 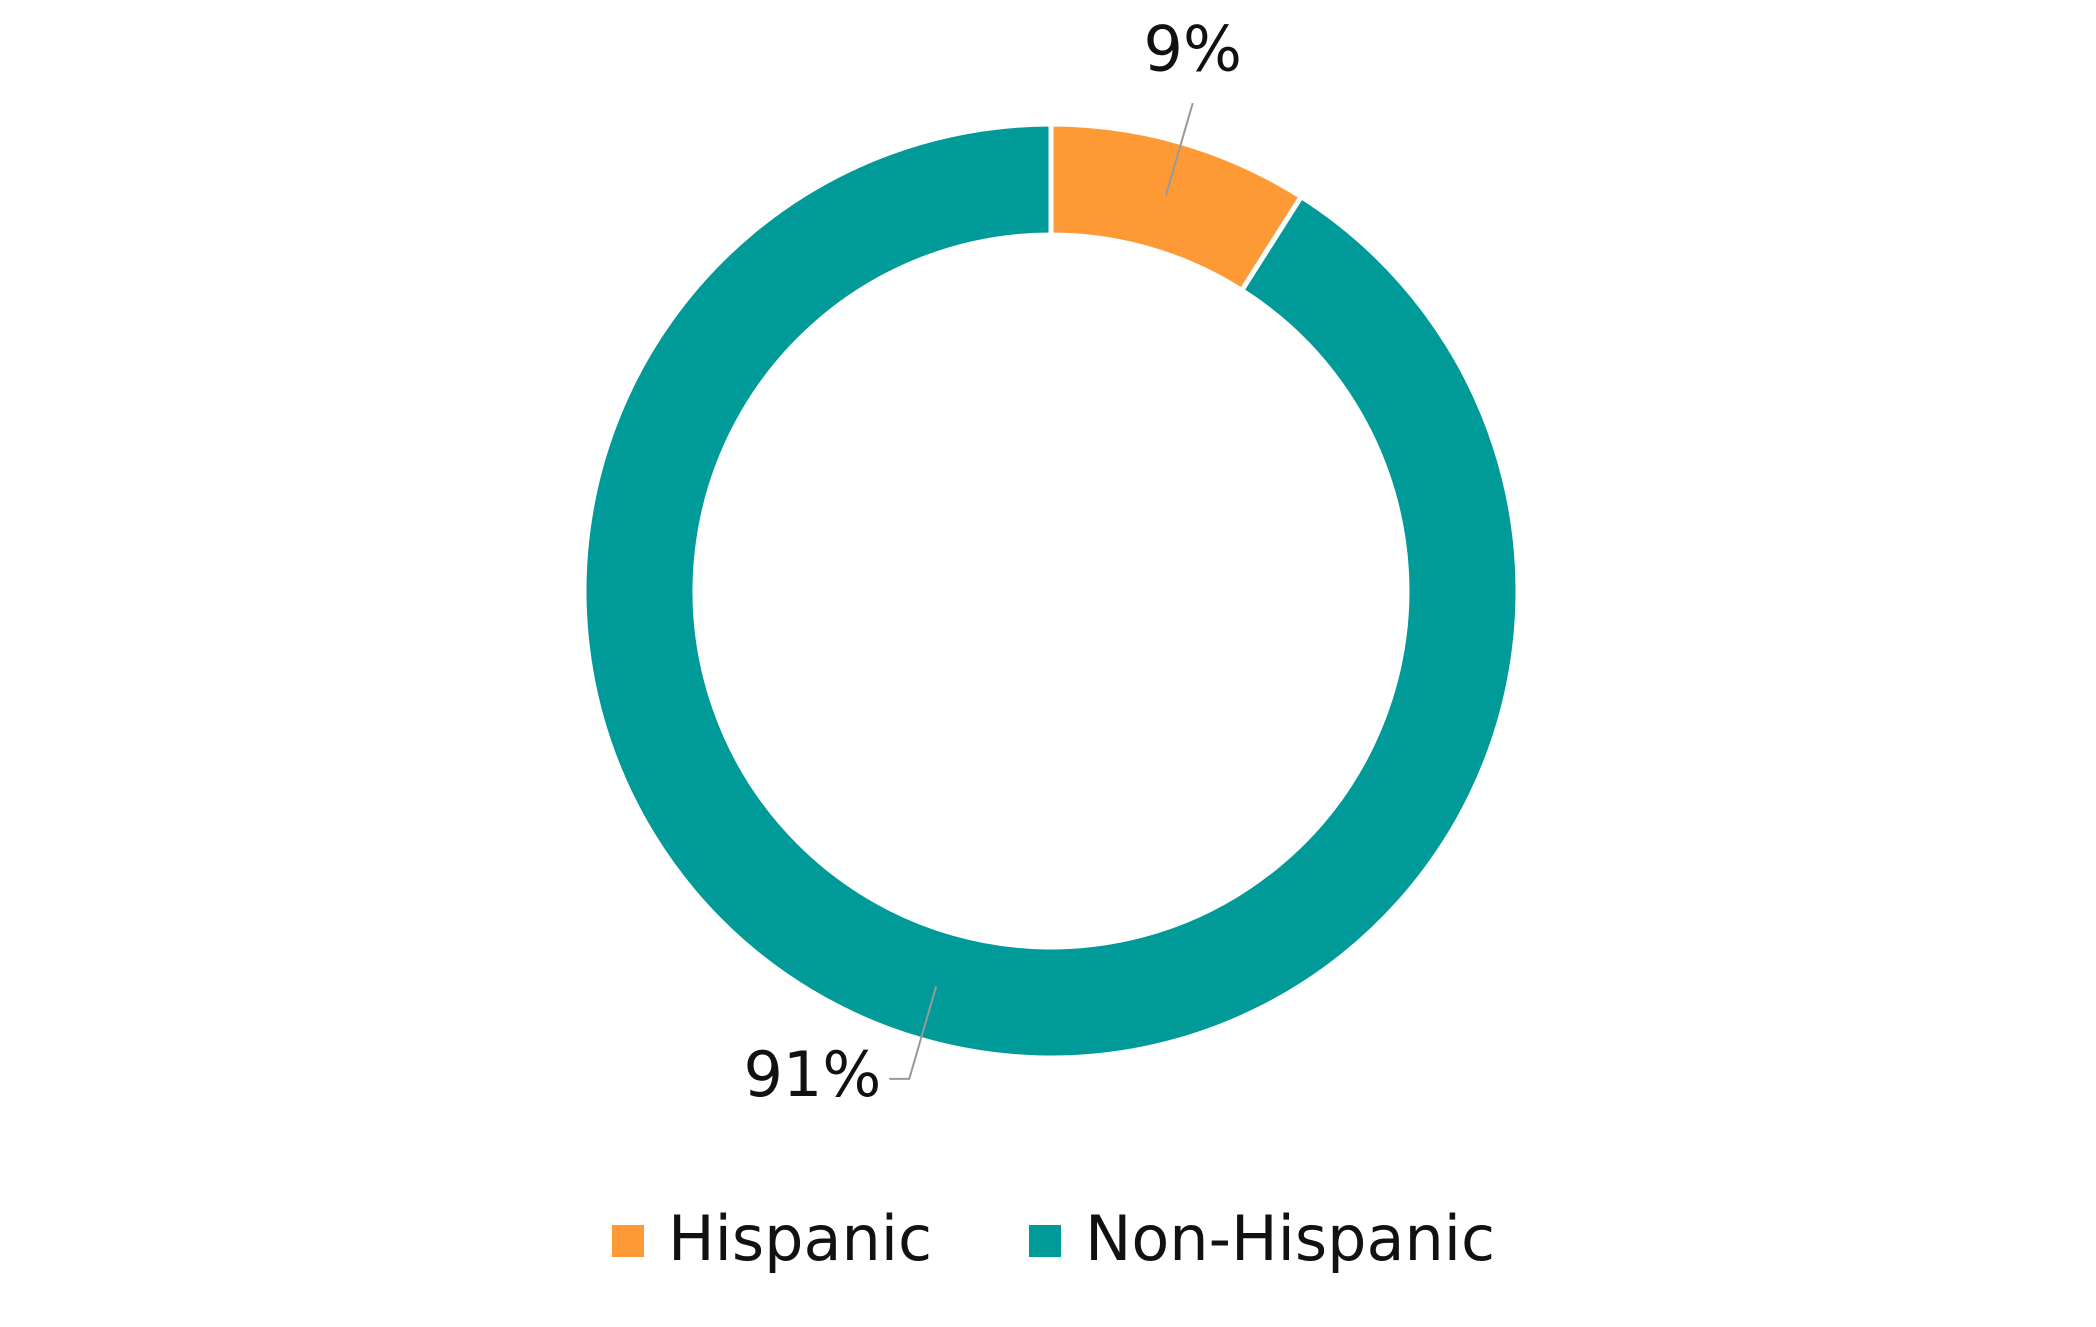 What do you see at coordinates (812, 1074) in the screenshot?
I see `data-label: 91%` at bounding box center [812, 1074].